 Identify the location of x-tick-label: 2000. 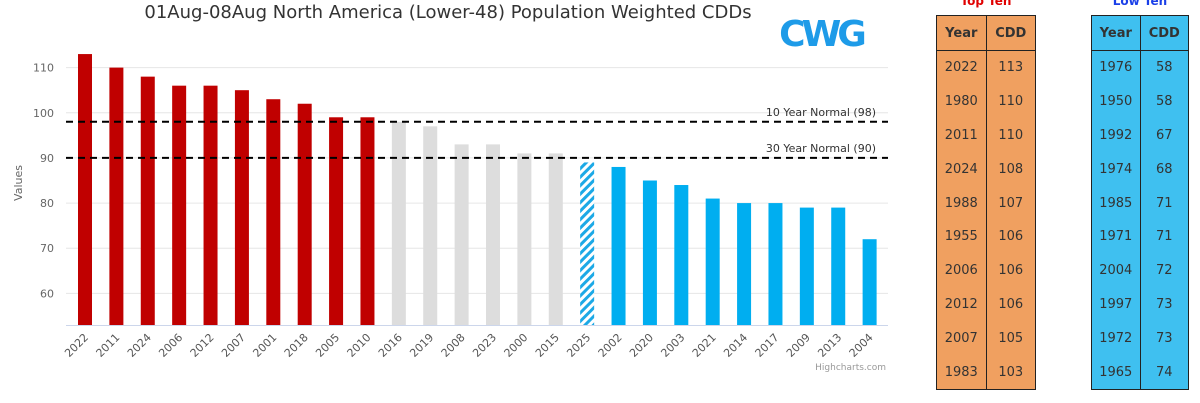
(516, 345).